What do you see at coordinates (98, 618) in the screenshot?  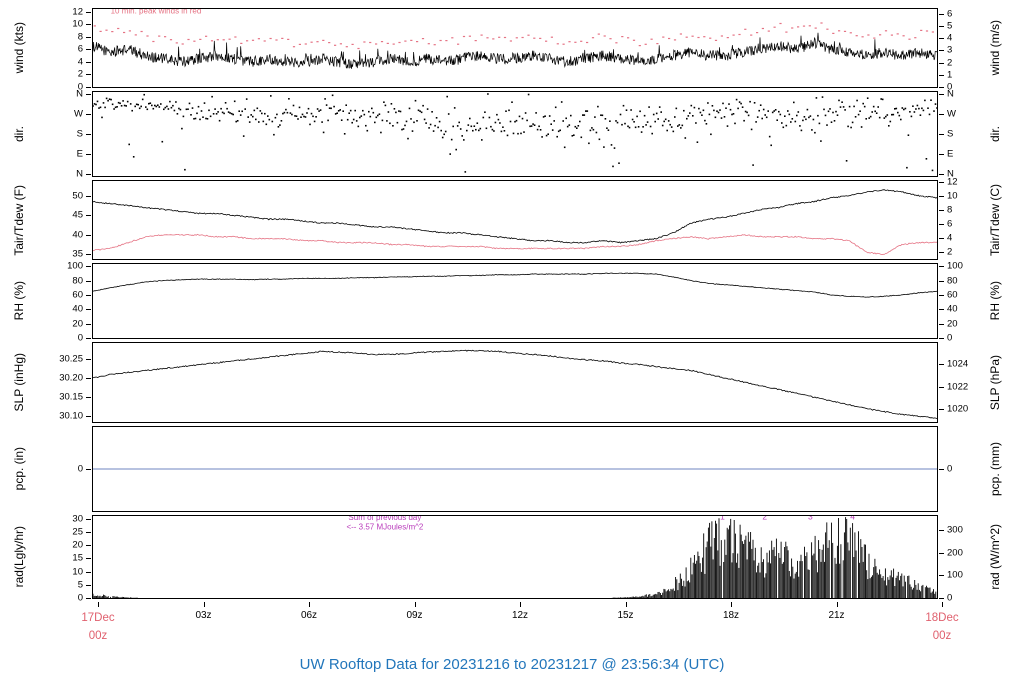 I see `start-date-label-line: 17Dec` at bounding box center [98, 618].